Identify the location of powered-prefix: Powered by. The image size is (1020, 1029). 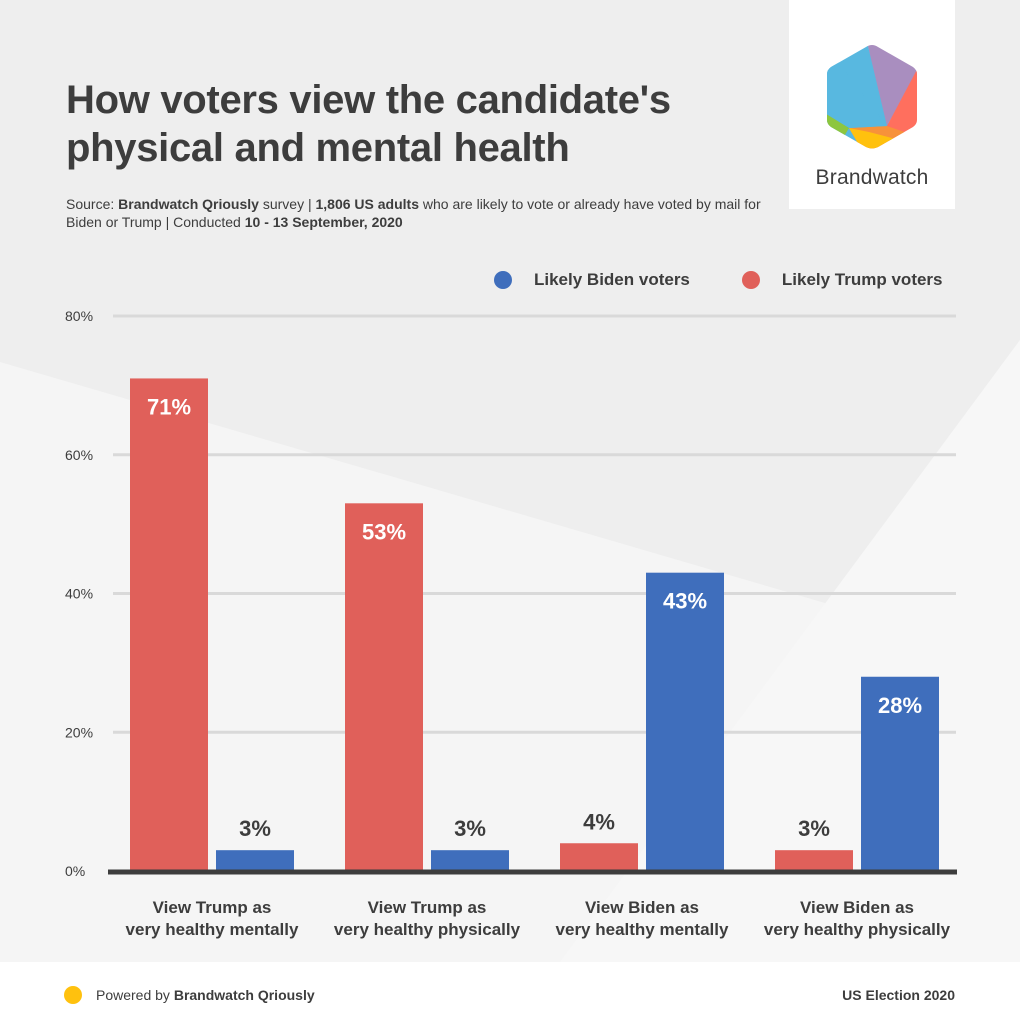
(135, 995).